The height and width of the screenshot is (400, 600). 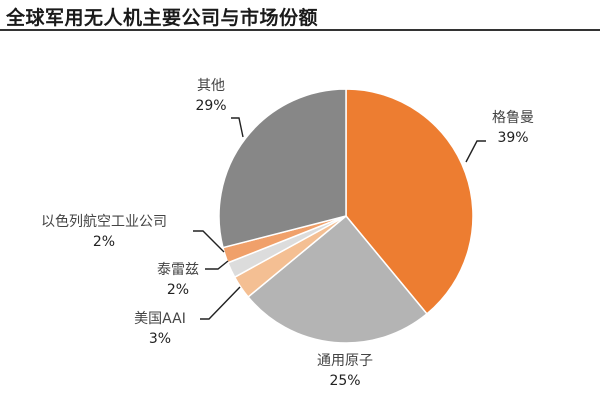 I want to click on title-divider, so click(x=300, y=30).